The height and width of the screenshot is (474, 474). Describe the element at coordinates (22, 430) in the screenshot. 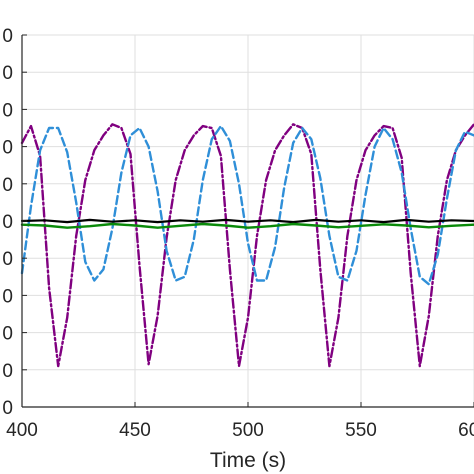

I see `x-tick-label: 400` at that location.